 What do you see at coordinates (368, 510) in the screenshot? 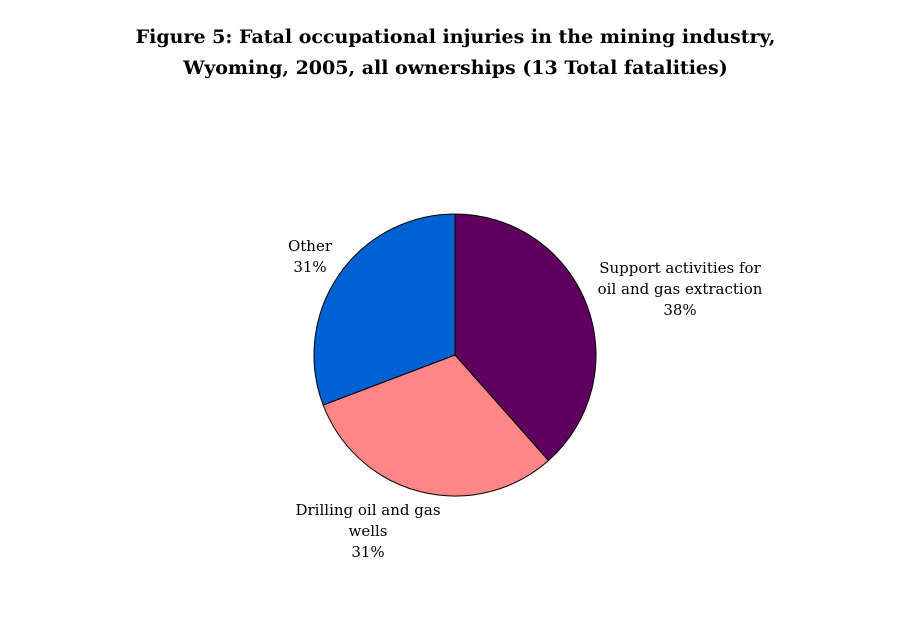
I see `slice-label-drilling-line-1: Drilling oil and gas` at bounding box center [368, 510].